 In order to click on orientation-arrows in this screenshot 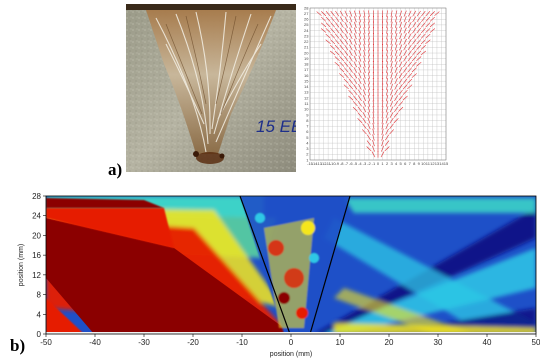, I will do `click(378, 84)`.